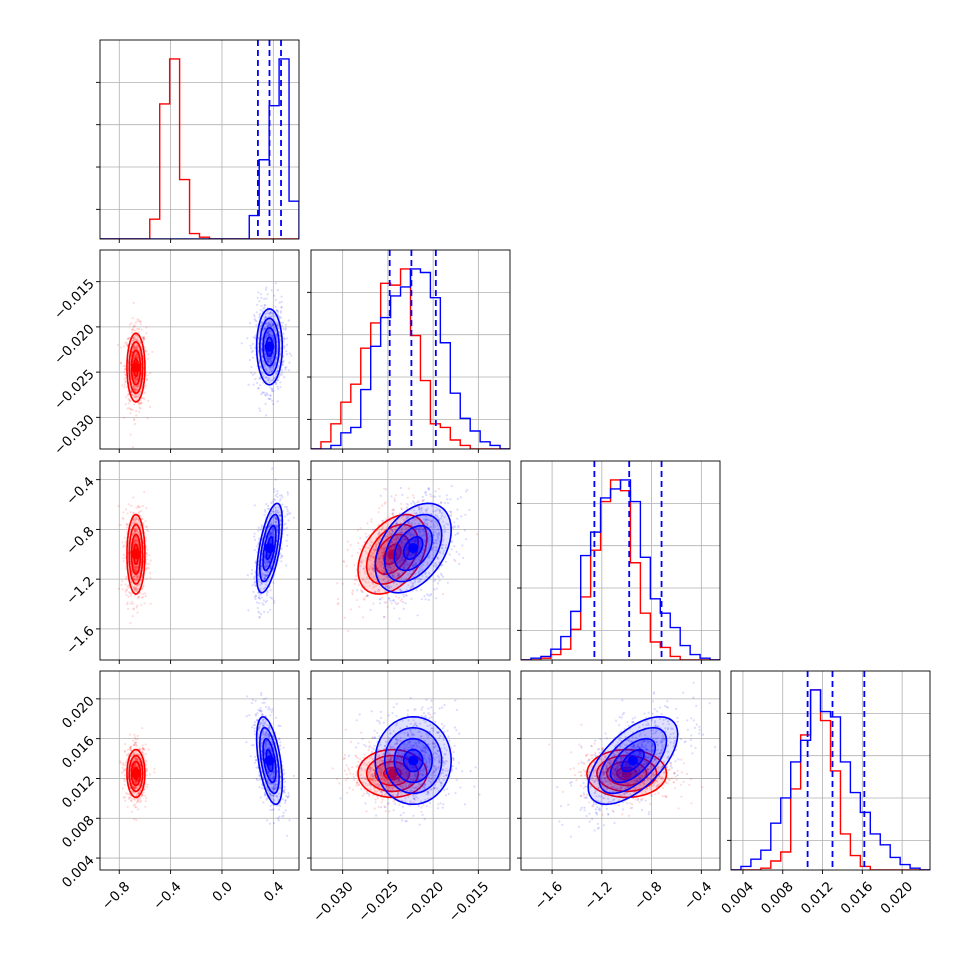  Describe the element at coordinates (74, 435) in the screenshot. I see `y-tick-label-row1-0: −0.030` at that location.